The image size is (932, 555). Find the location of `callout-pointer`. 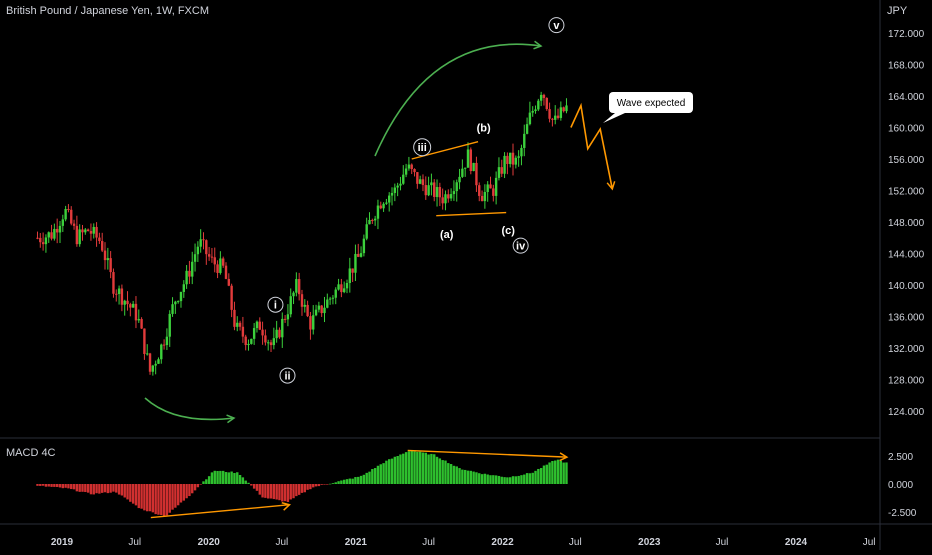

callout-pointer is located at coordinates (614, 118).